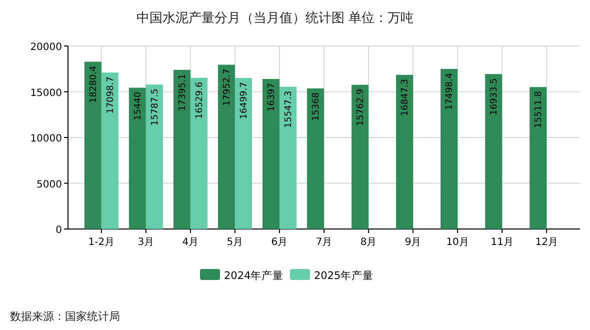 The height and width of the screenshot is (330, 590). I want to click on data-label: 17952.7, so click(227, 87).